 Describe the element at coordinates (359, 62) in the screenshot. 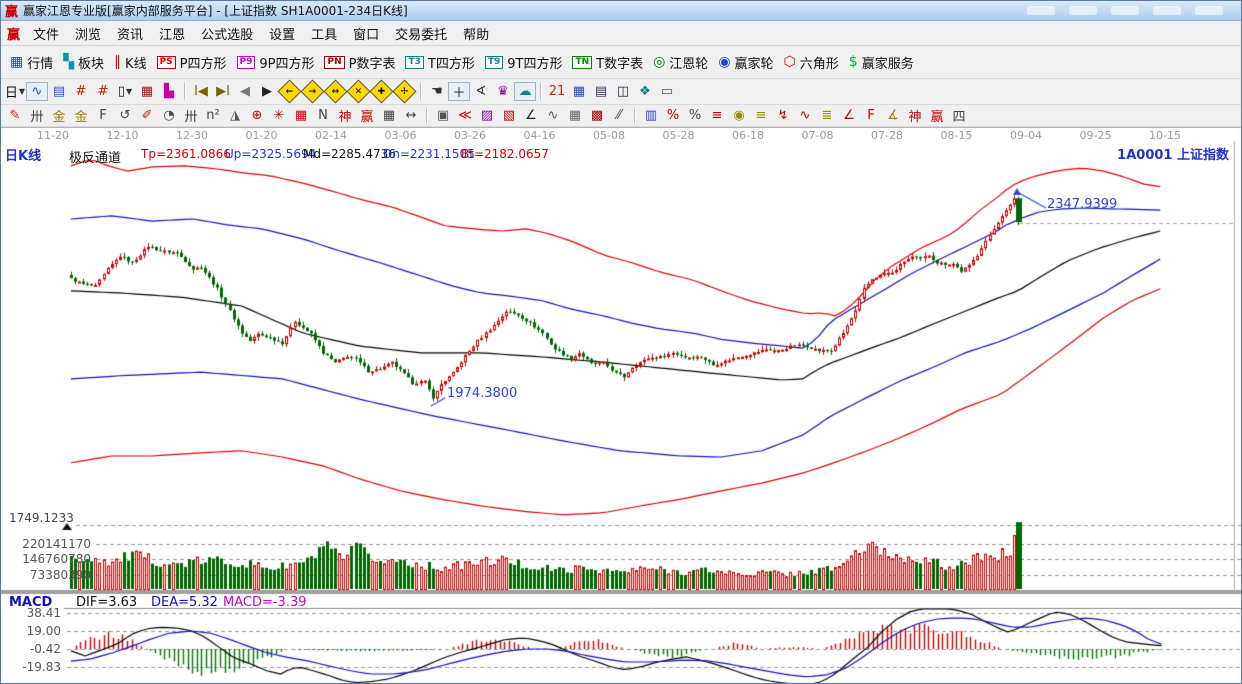

I see `p-table-button: PN P数字表` at that location.